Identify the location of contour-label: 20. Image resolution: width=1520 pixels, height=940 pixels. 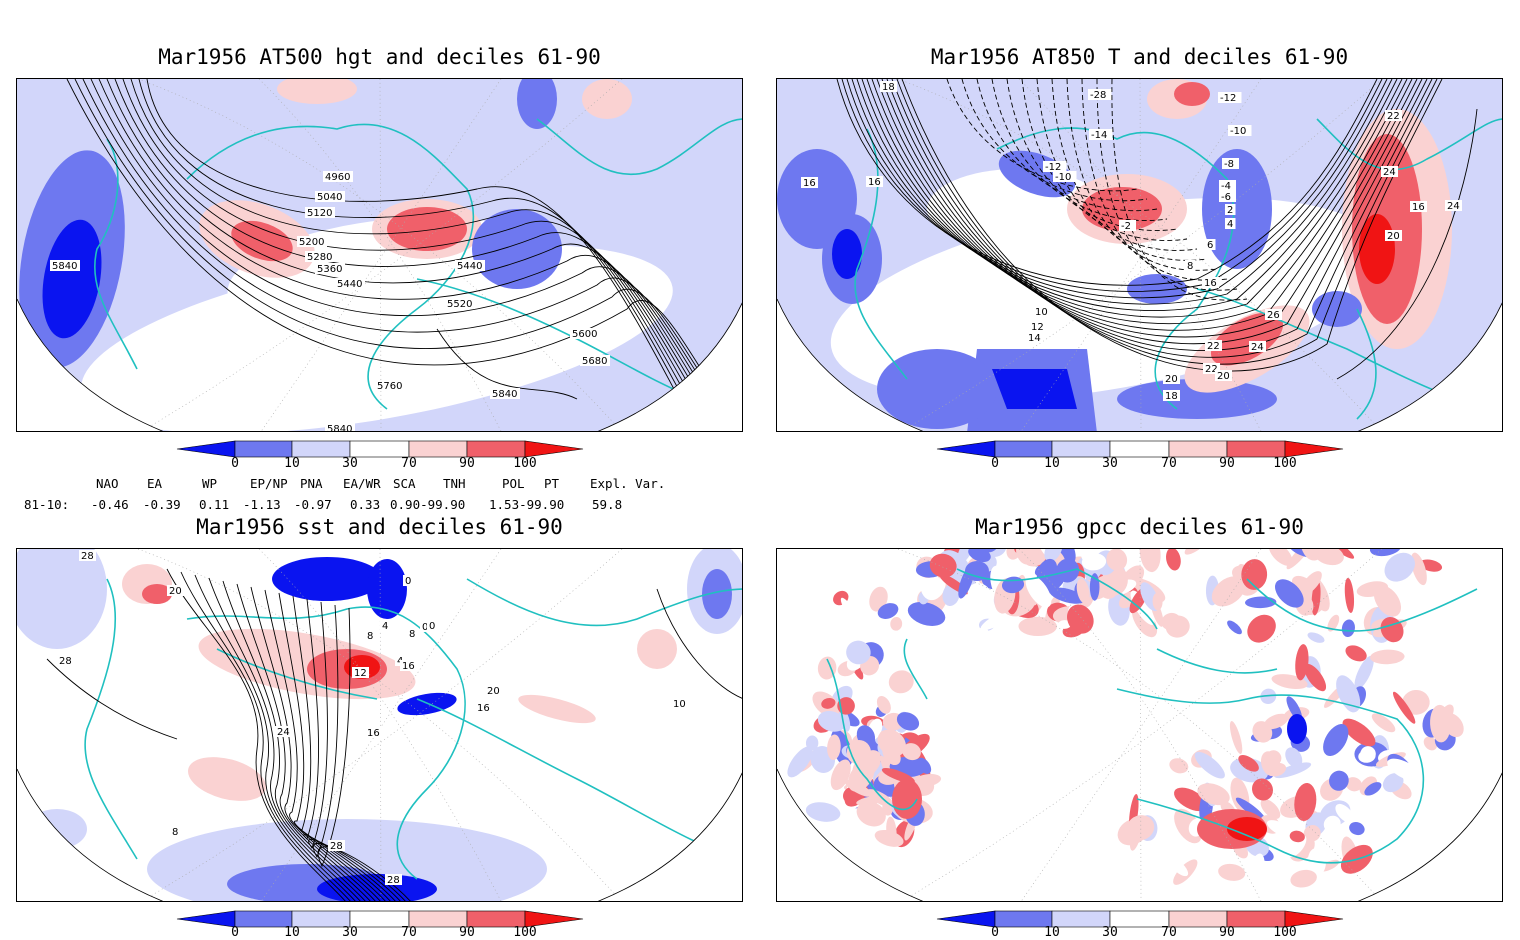
(1171, 379).